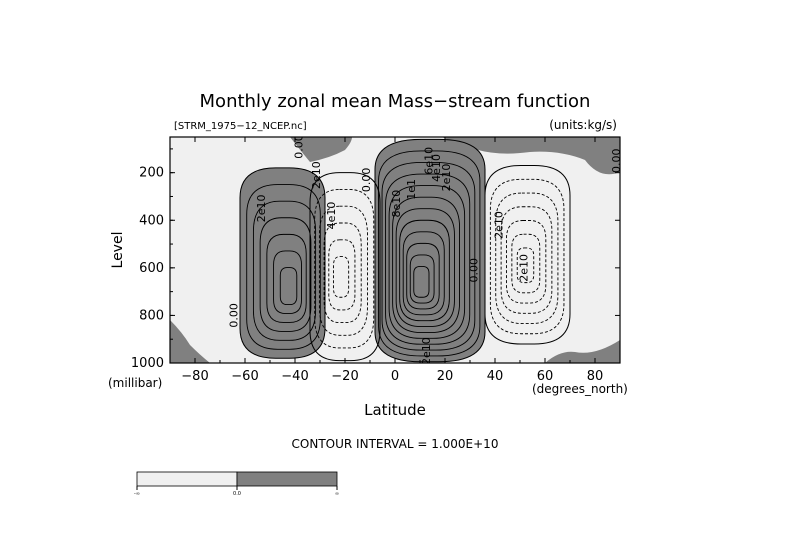 This screenshot has height=558, width=789. I want to click on contour-label-8: 1e1, so click(411, 189).